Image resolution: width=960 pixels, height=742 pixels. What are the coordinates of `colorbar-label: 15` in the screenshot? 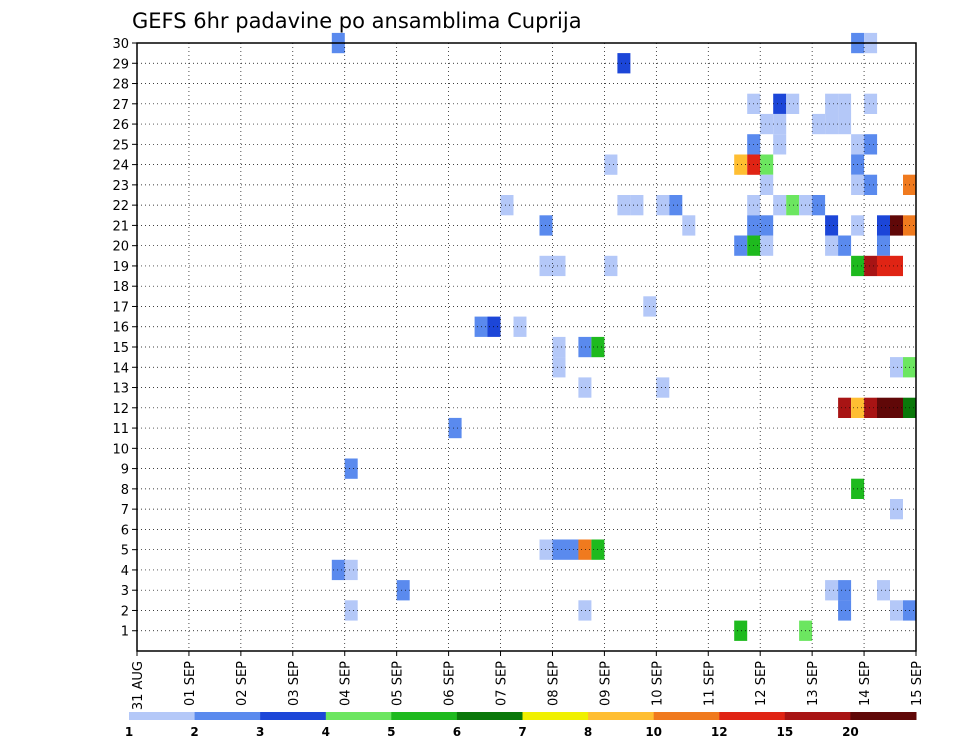 It's located at (784, 732).